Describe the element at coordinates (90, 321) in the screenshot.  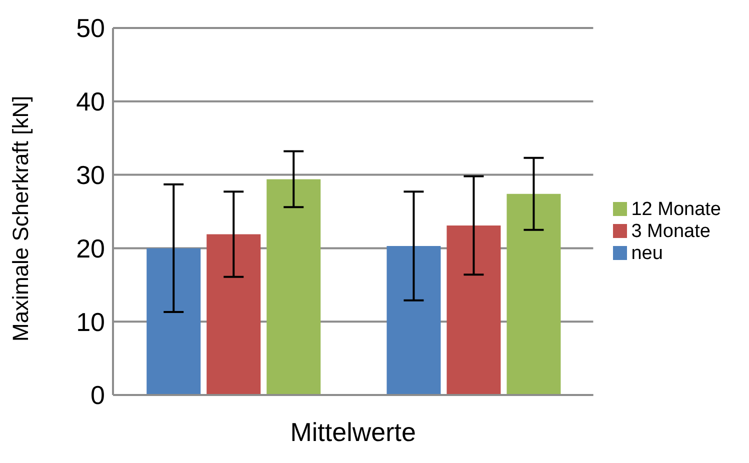
I see `y-tick-label: 10` at that location.